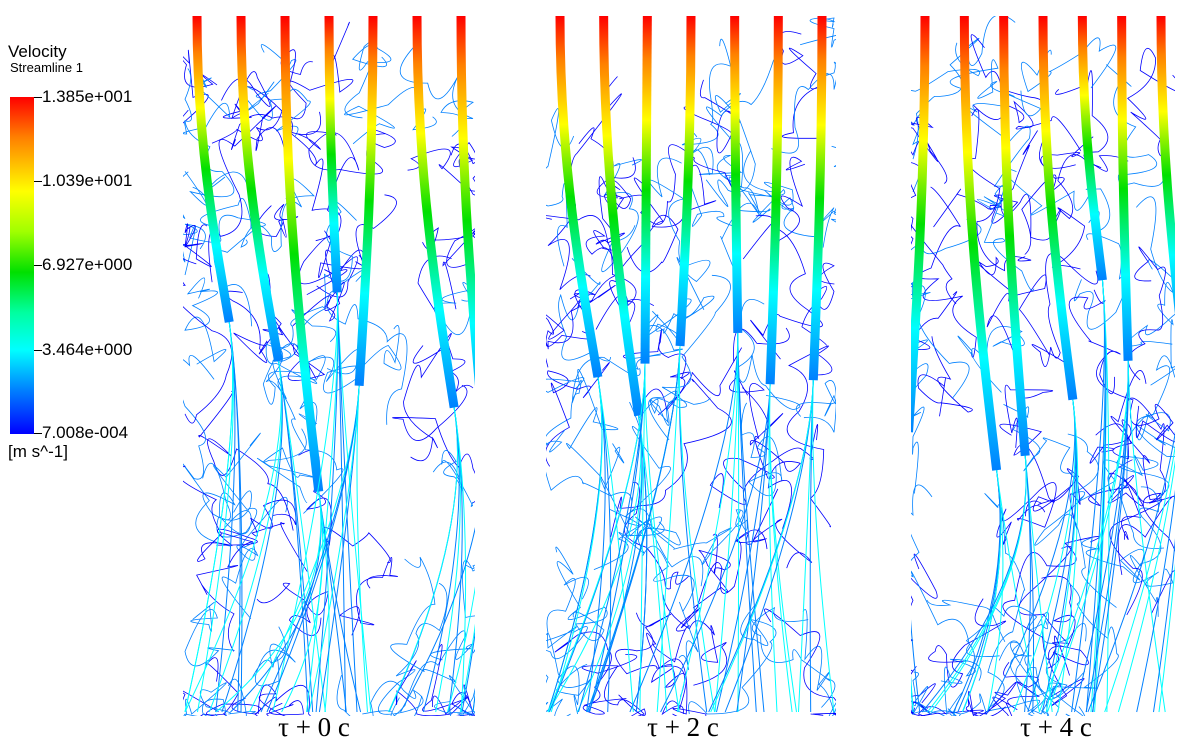  I want to click on tick-label-min: 7.008e-004, so click(85, 432).